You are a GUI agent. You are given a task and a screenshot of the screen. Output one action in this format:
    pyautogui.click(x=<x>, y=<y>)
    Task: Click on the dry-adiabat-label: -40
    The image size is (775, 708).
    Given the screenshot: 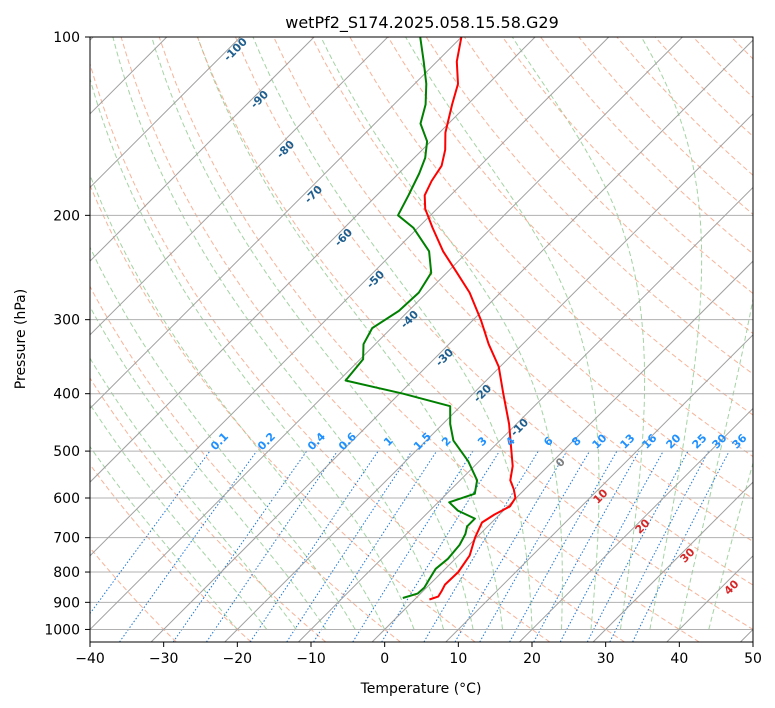 What is the action you would take?
    pyautogui.click(x=409, y=319)
    